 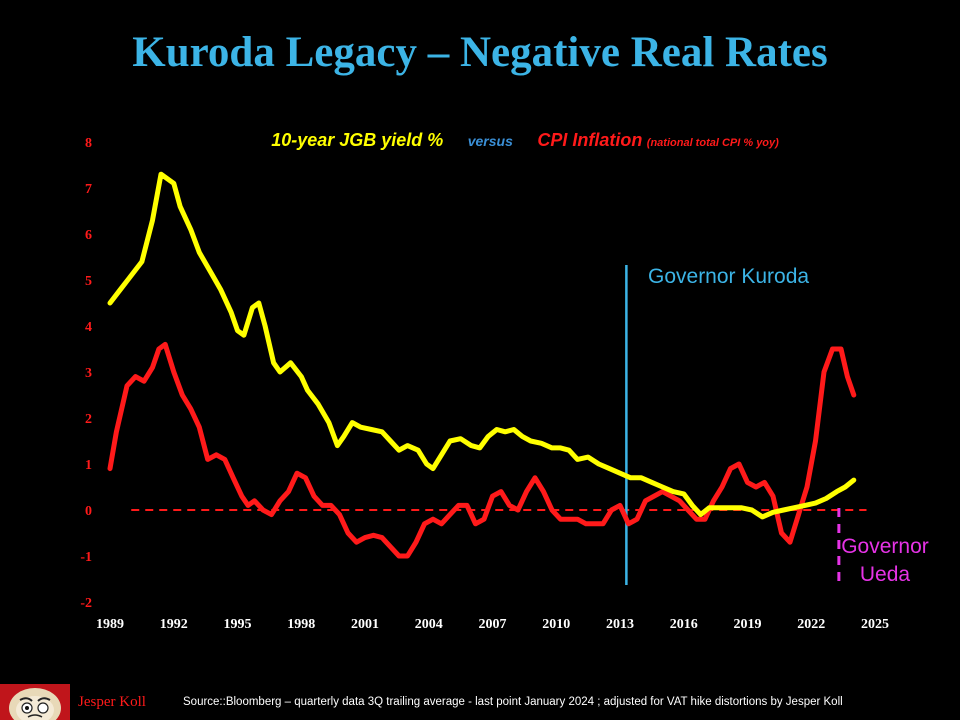 I want to click on x-tick-label: 2025, so click(x=875, y=624).